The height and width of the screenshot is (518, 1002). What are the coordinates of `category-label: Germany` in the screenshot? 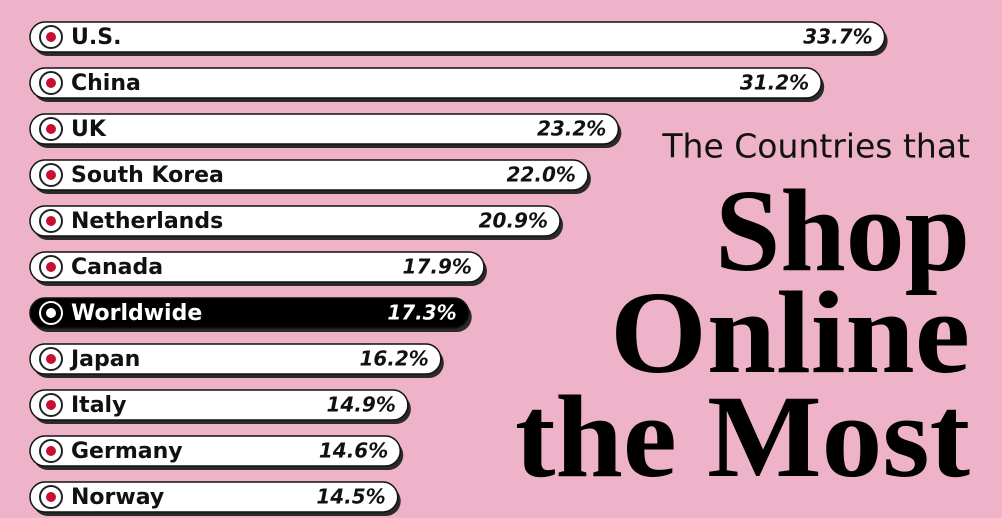 It's located at (127, 451).